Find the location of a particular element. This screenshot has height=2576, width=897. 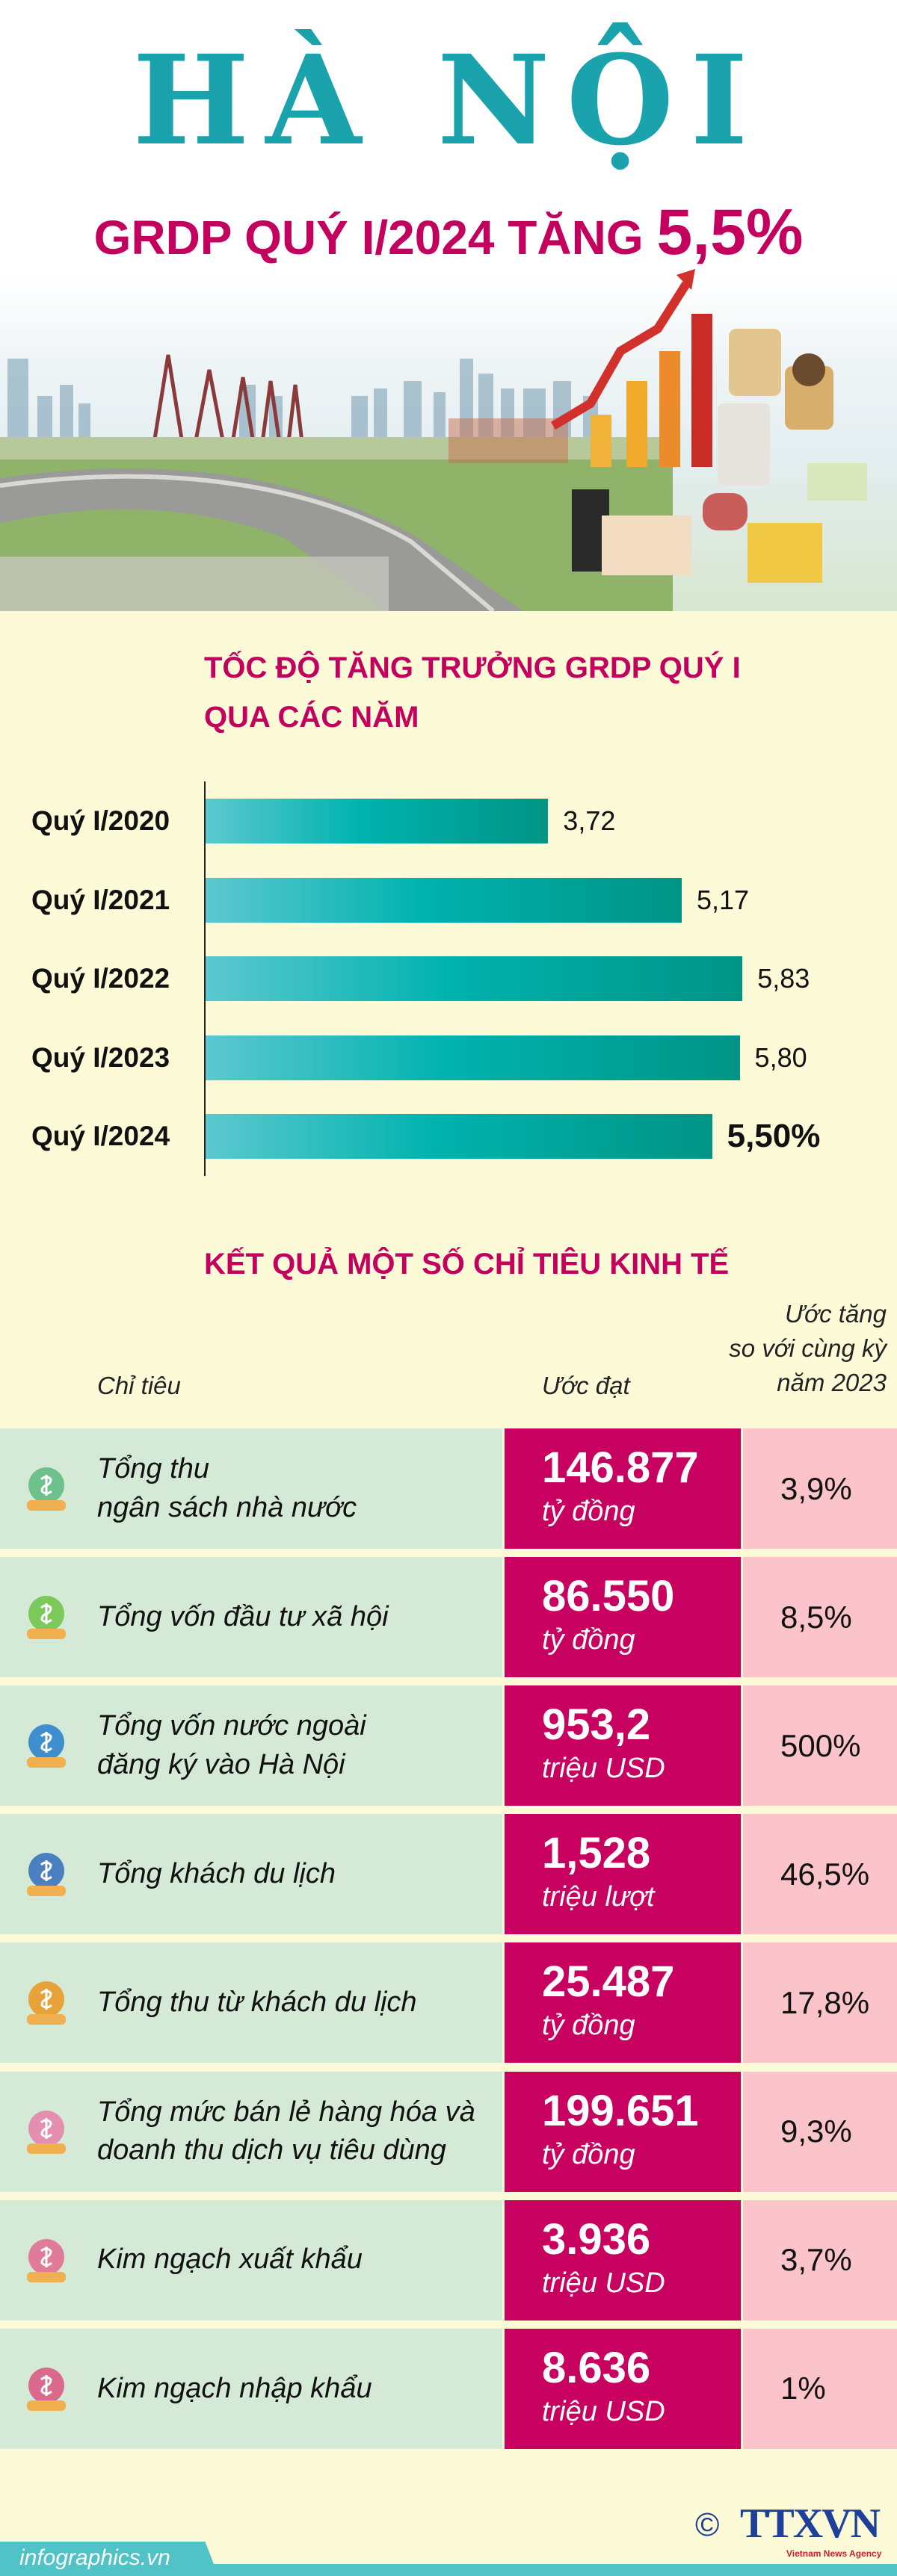

chart-title-line1: TỐC ĐỘ TĂNG TRƯỞNG GRDP QUÝ I is located at coordinates (472, 667).